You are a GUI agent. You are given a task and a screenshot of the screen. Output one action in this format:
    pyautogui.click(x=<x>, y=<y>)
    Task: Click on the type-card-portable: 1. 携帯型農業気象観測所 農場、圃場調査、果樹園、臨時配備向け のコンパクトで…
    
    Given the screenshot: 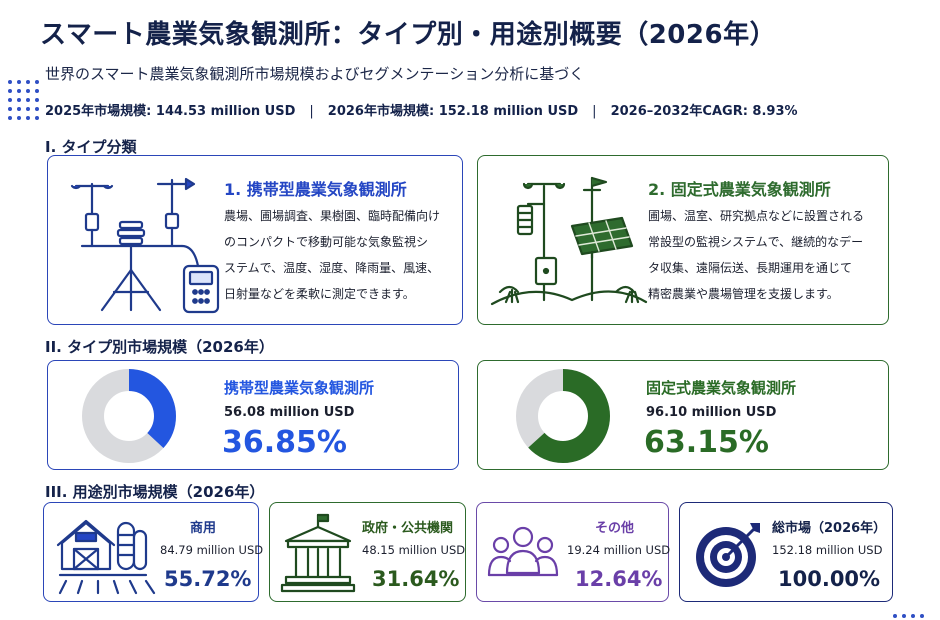 What is the action you would take?
    pyautogui.click(x=255, y=240)
    